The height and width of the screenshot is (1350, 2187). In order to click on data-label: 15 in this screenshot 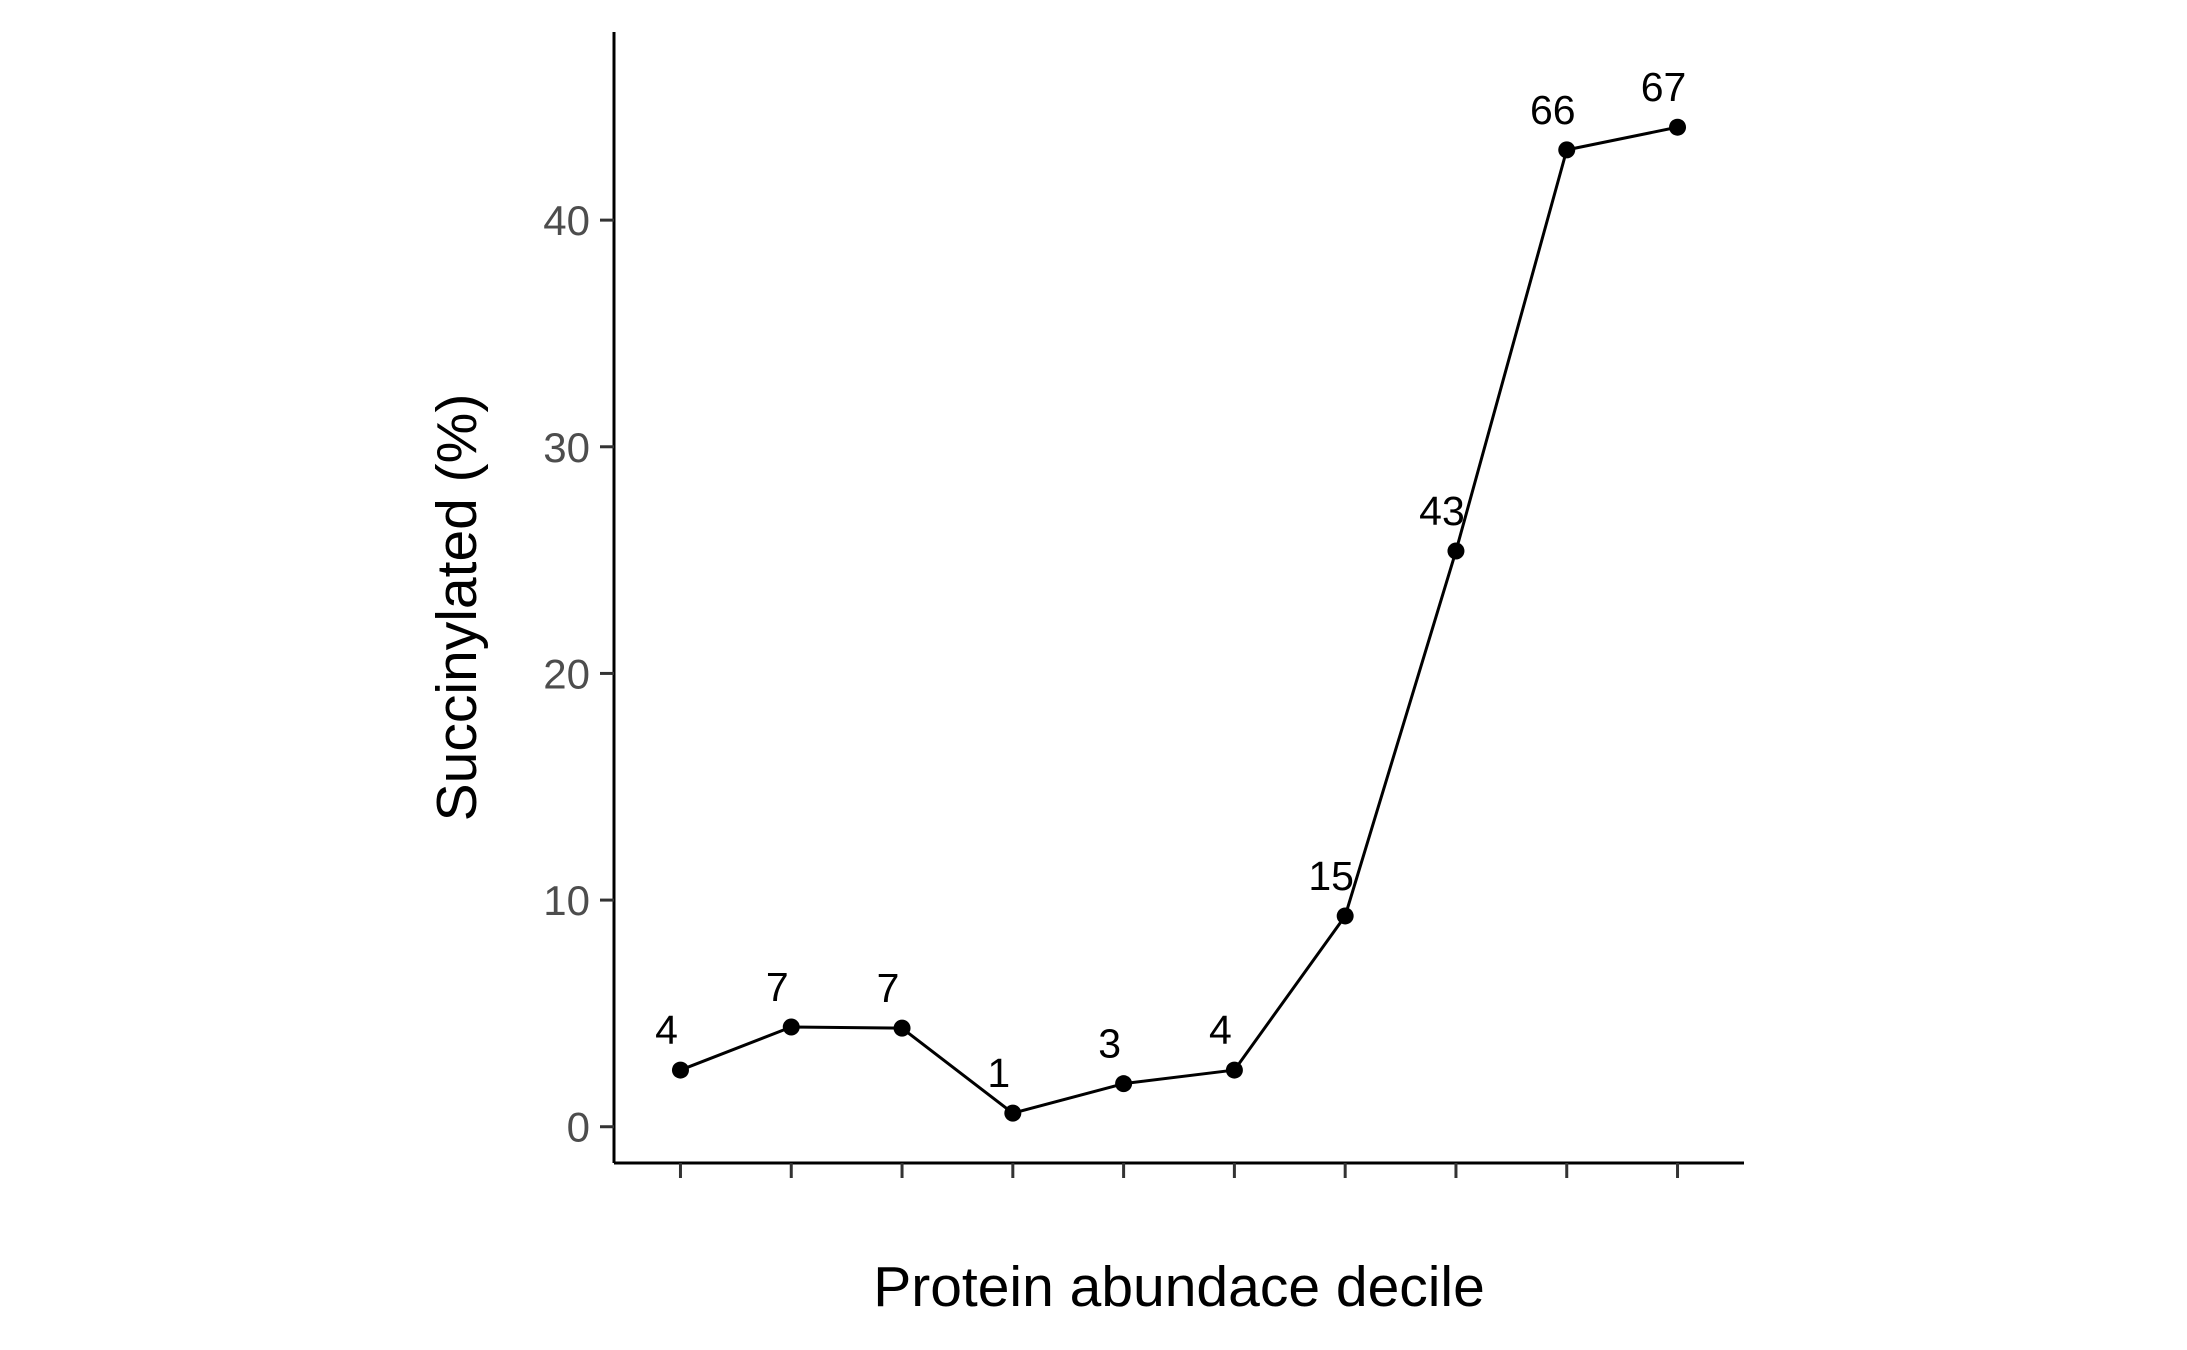, I will do `click(1331, 876)`.